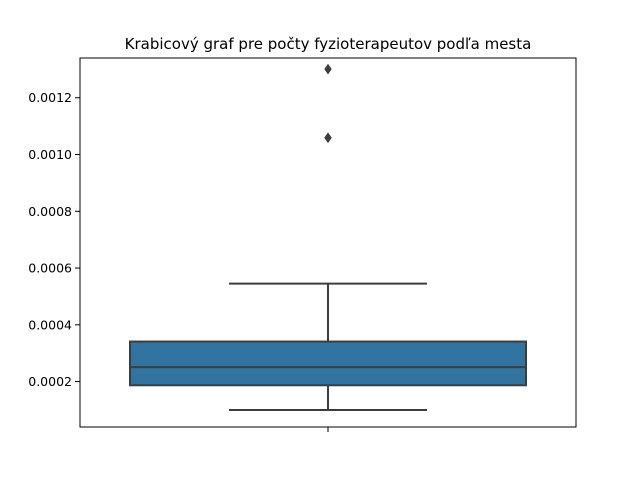 The width and height of the screenshot is (640, 480). Describe the element at coordinates (50, 268) in the screenshot. I see `y-tick-label: 0.0006` at that location.